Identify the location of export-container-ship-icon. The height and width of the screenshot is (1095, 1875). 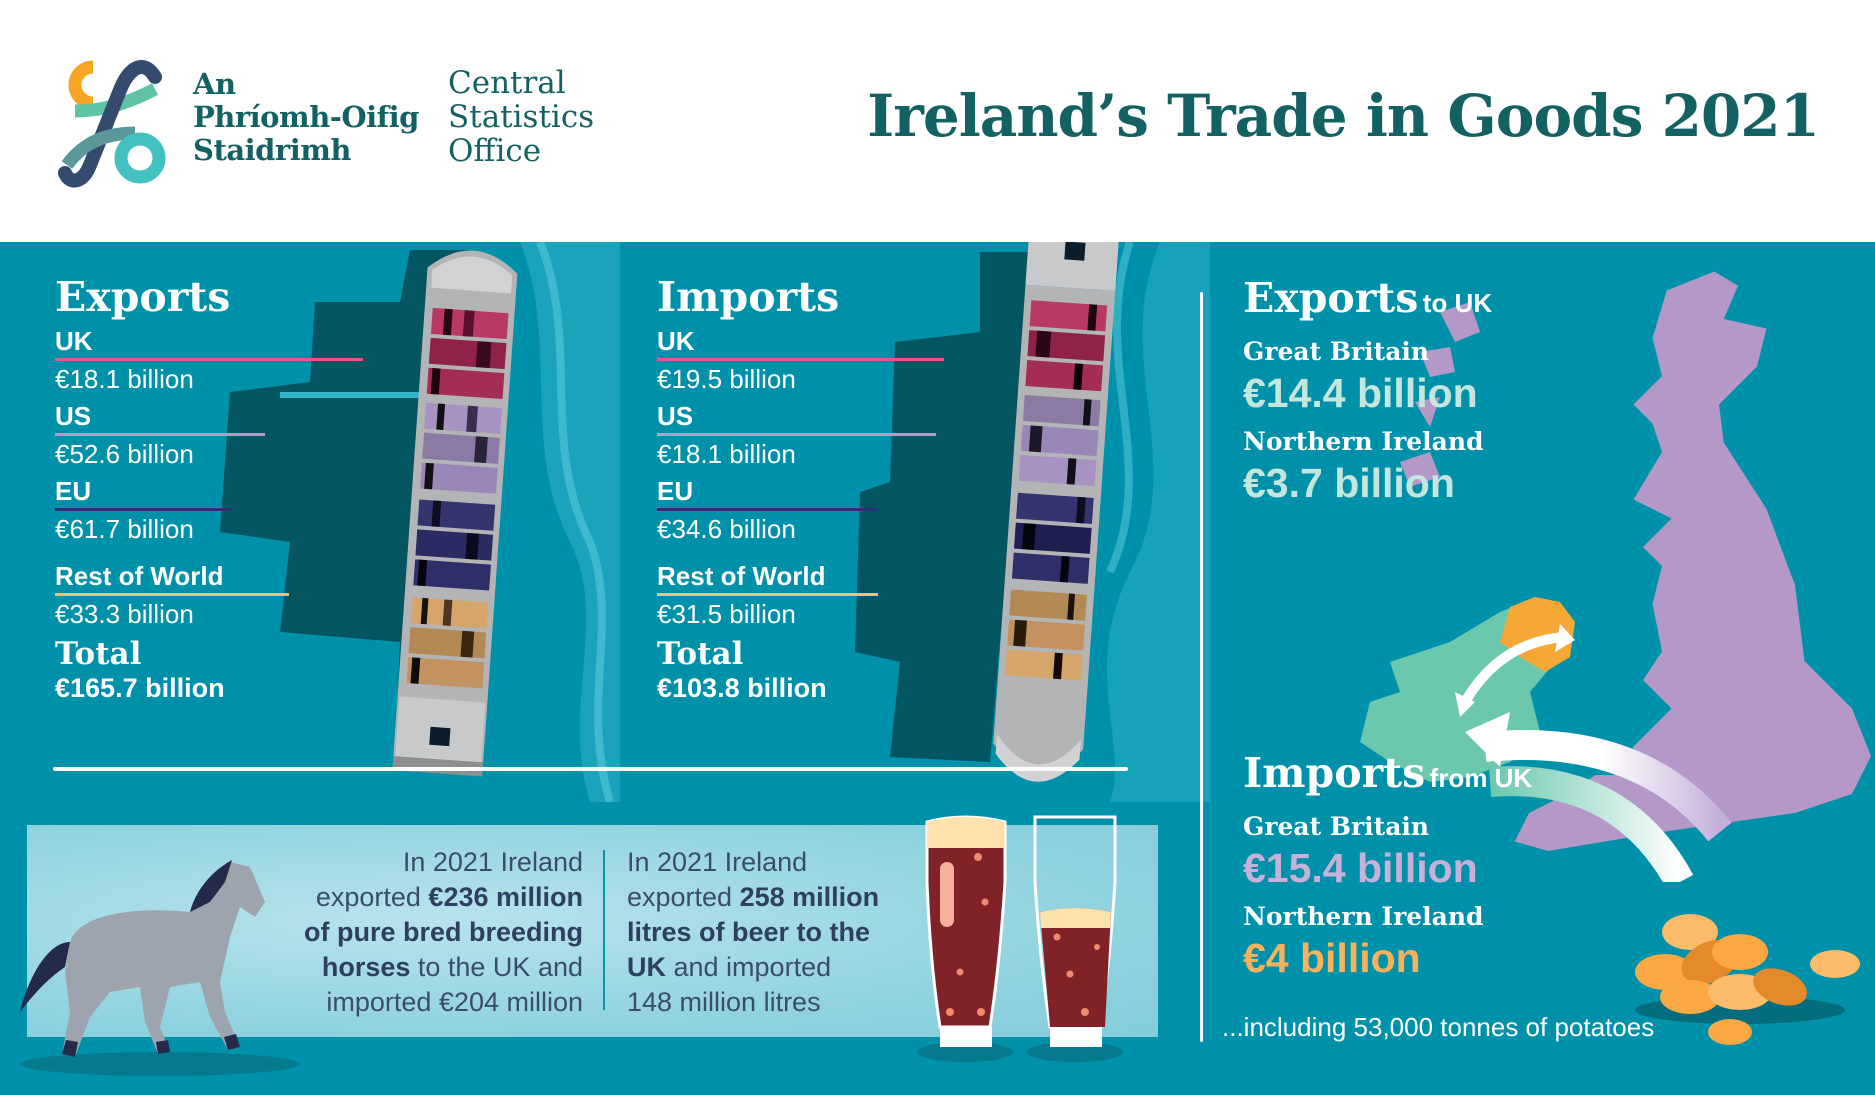
(455, 513).